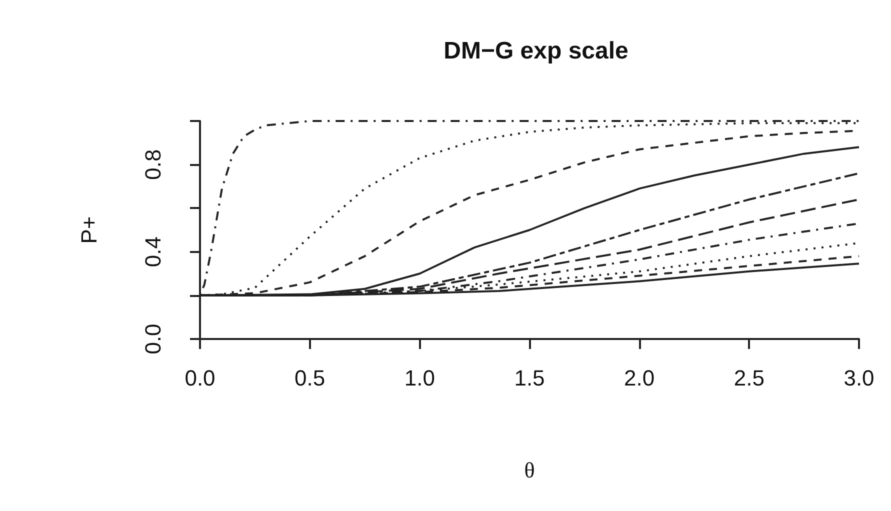 The height and width of the screenshot is (511, 891). Describe the element at coordinates (153, 252) in the screenshot. I see `y-tick-label: 0.4` at that location.